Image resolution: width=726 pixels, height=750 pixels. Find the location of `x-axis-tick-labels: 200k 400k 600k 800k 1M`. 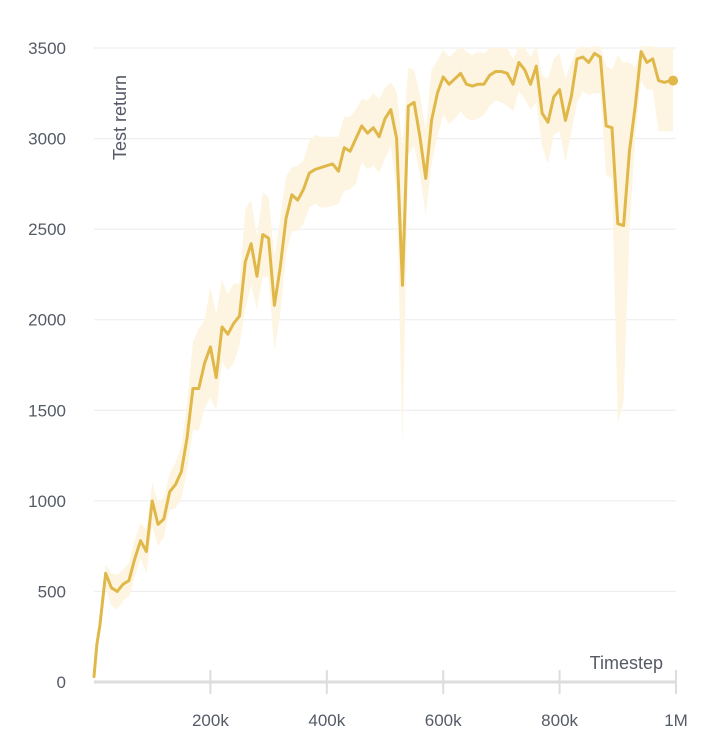

x-axis-tick-labels: 200k 400k 600k 800k 1M is located at coordinates (440, 720).